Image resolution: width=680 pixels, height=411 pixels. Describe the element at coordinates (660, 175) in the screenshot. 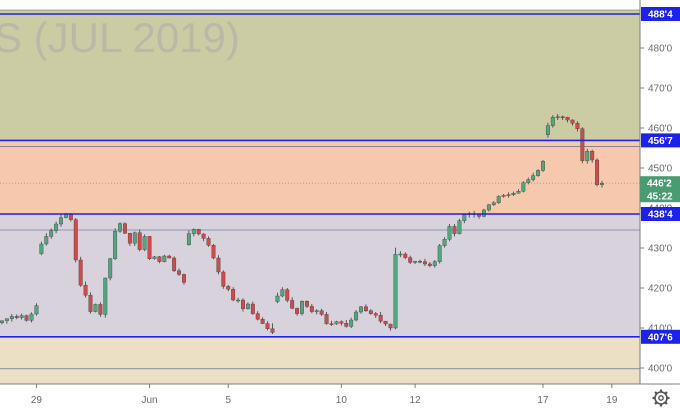

I see `level-tags: 488'4 456'7 438'4 407'6` at that location.